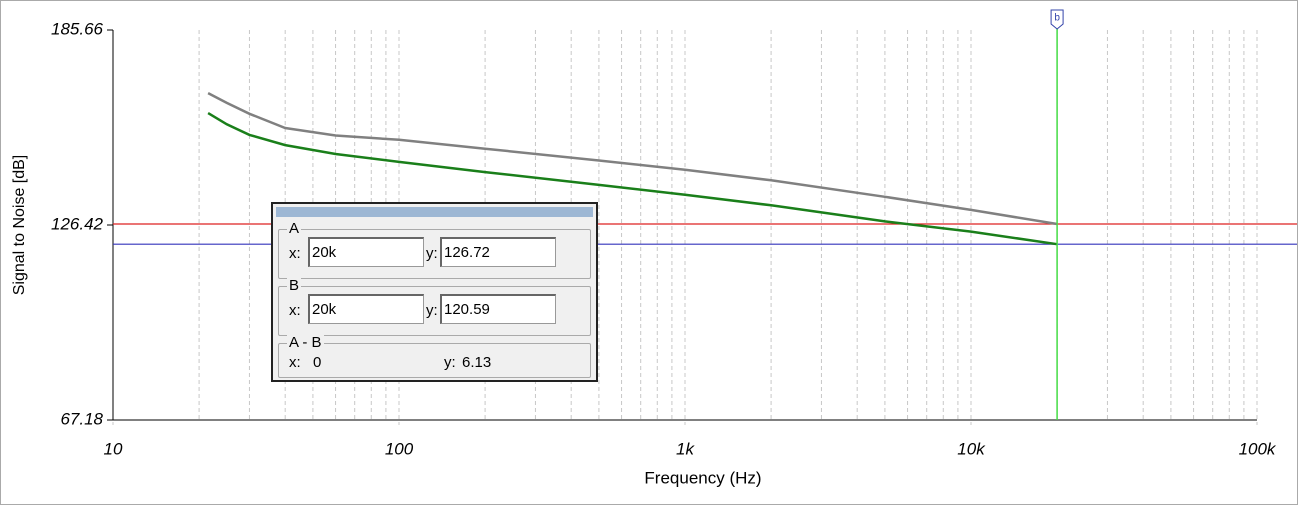 This screenshot has height=505, width=1298. What do you see at coordinates (77, 28) in the screenshot?
I see `y-tick-label: 185.66` at bounding box center [77, 28].